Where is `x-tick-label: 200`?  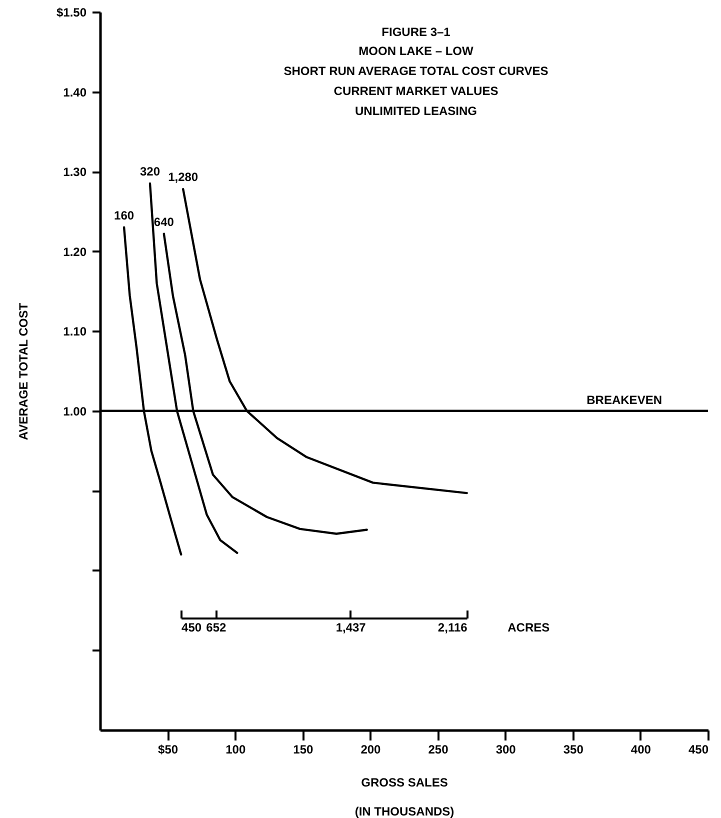 x-tick-label: 200 is located at coordinates (371, 749).